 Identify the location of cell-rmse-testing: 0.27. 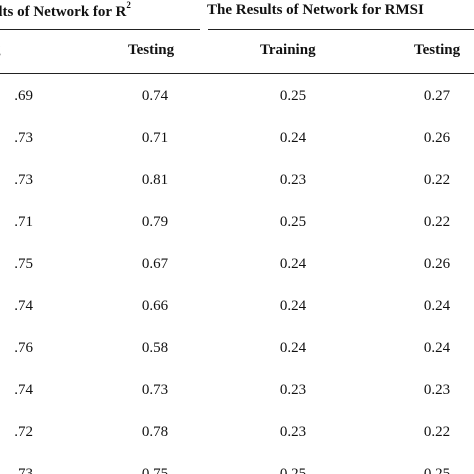
(437, 96).